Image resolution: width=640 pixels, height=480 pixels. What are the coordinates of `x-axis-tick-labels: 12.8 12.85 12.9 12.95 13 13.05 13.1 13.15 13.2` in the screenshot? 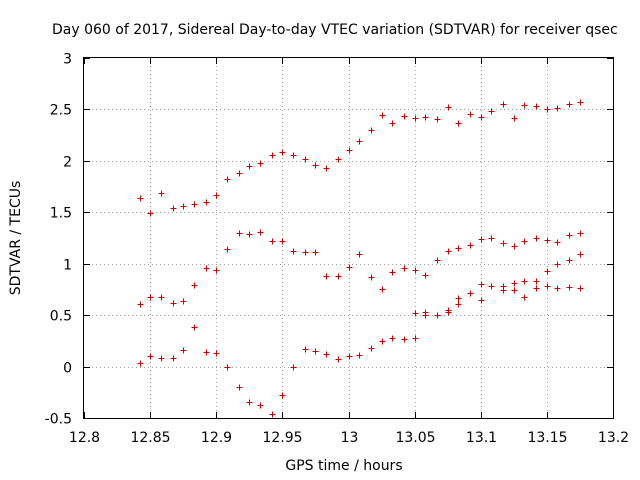 It's located at (349, 438).